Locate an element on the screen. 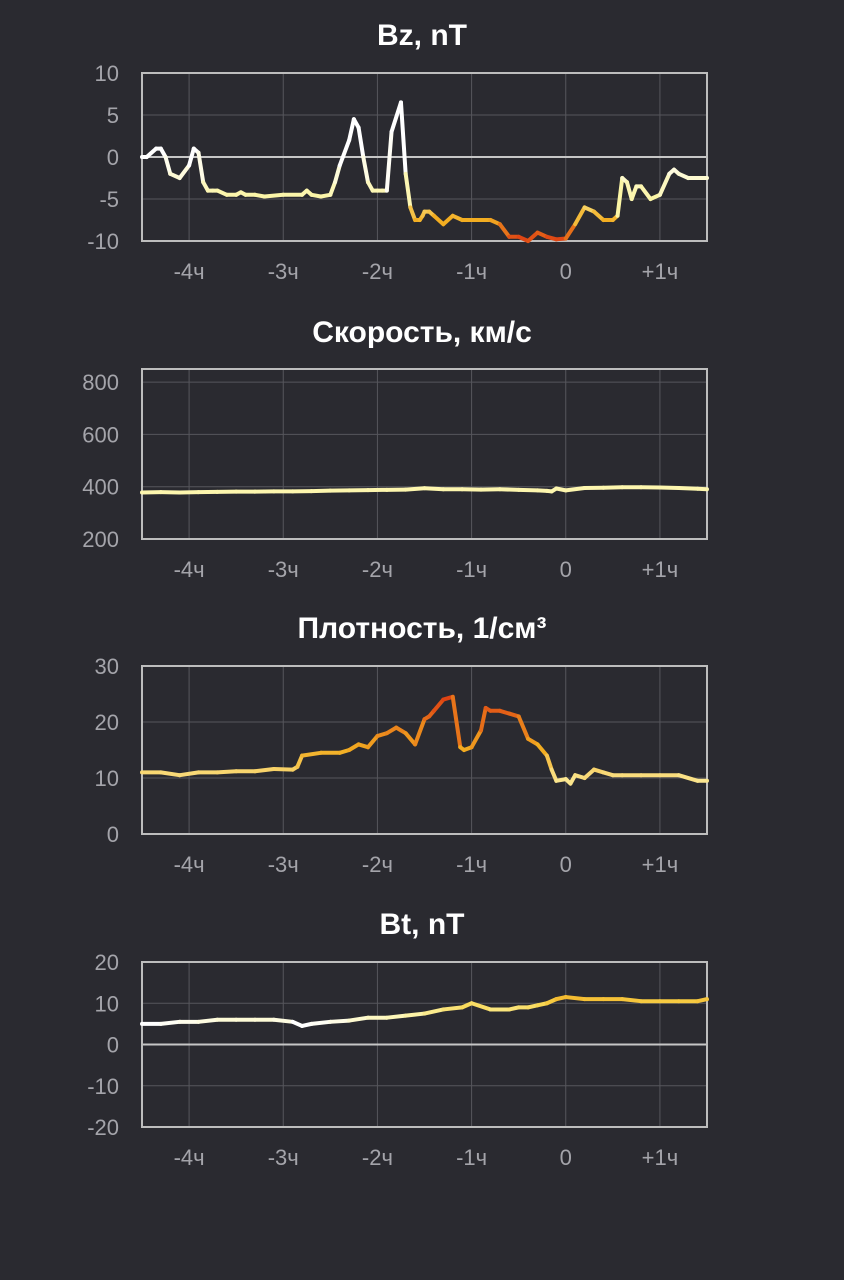  y-tick-label: -20 is located at coordinates (103, 1127).